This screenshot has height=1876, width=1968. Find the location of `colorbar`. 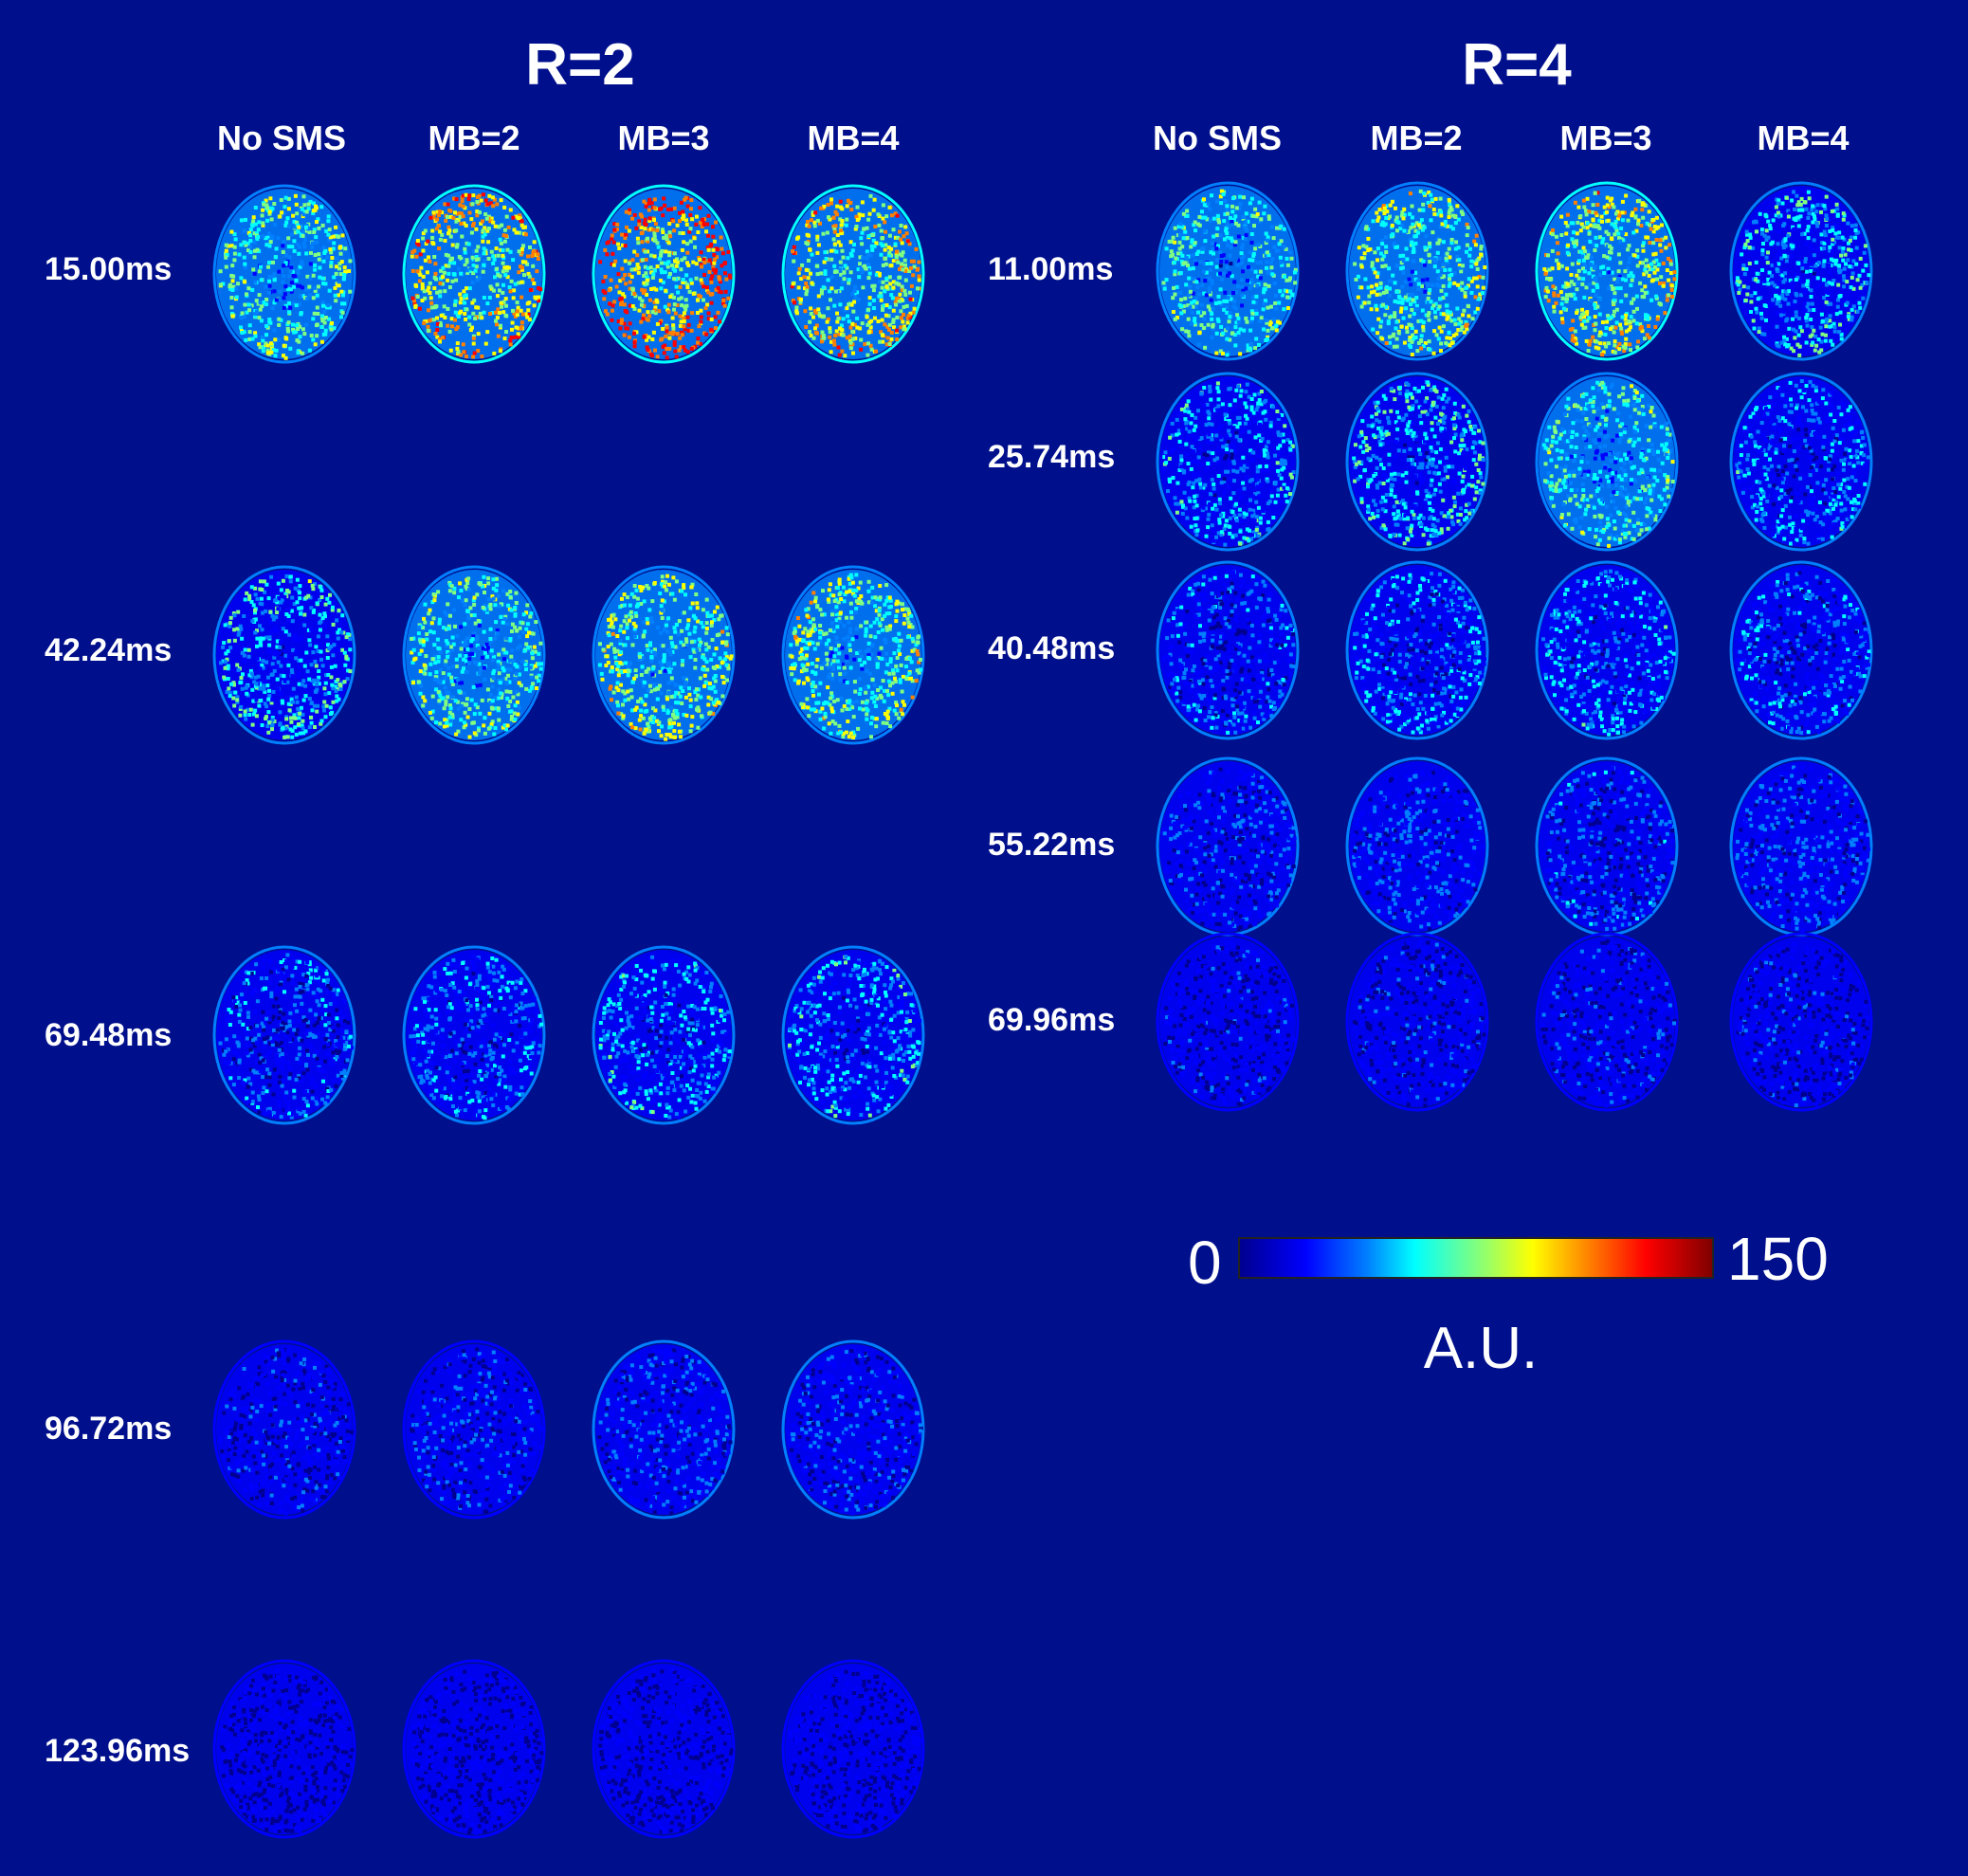

colorbar is located at coordinates (1476, 1258).